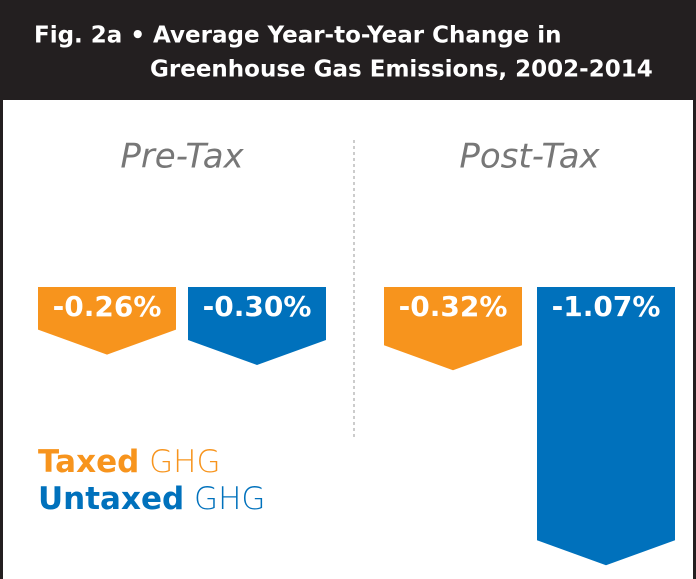  Describe the element at coordinates (401, 70) in the screenshot. I see `chart-title: Greenhouse Gas Emissions, 2002-2014` at that location.